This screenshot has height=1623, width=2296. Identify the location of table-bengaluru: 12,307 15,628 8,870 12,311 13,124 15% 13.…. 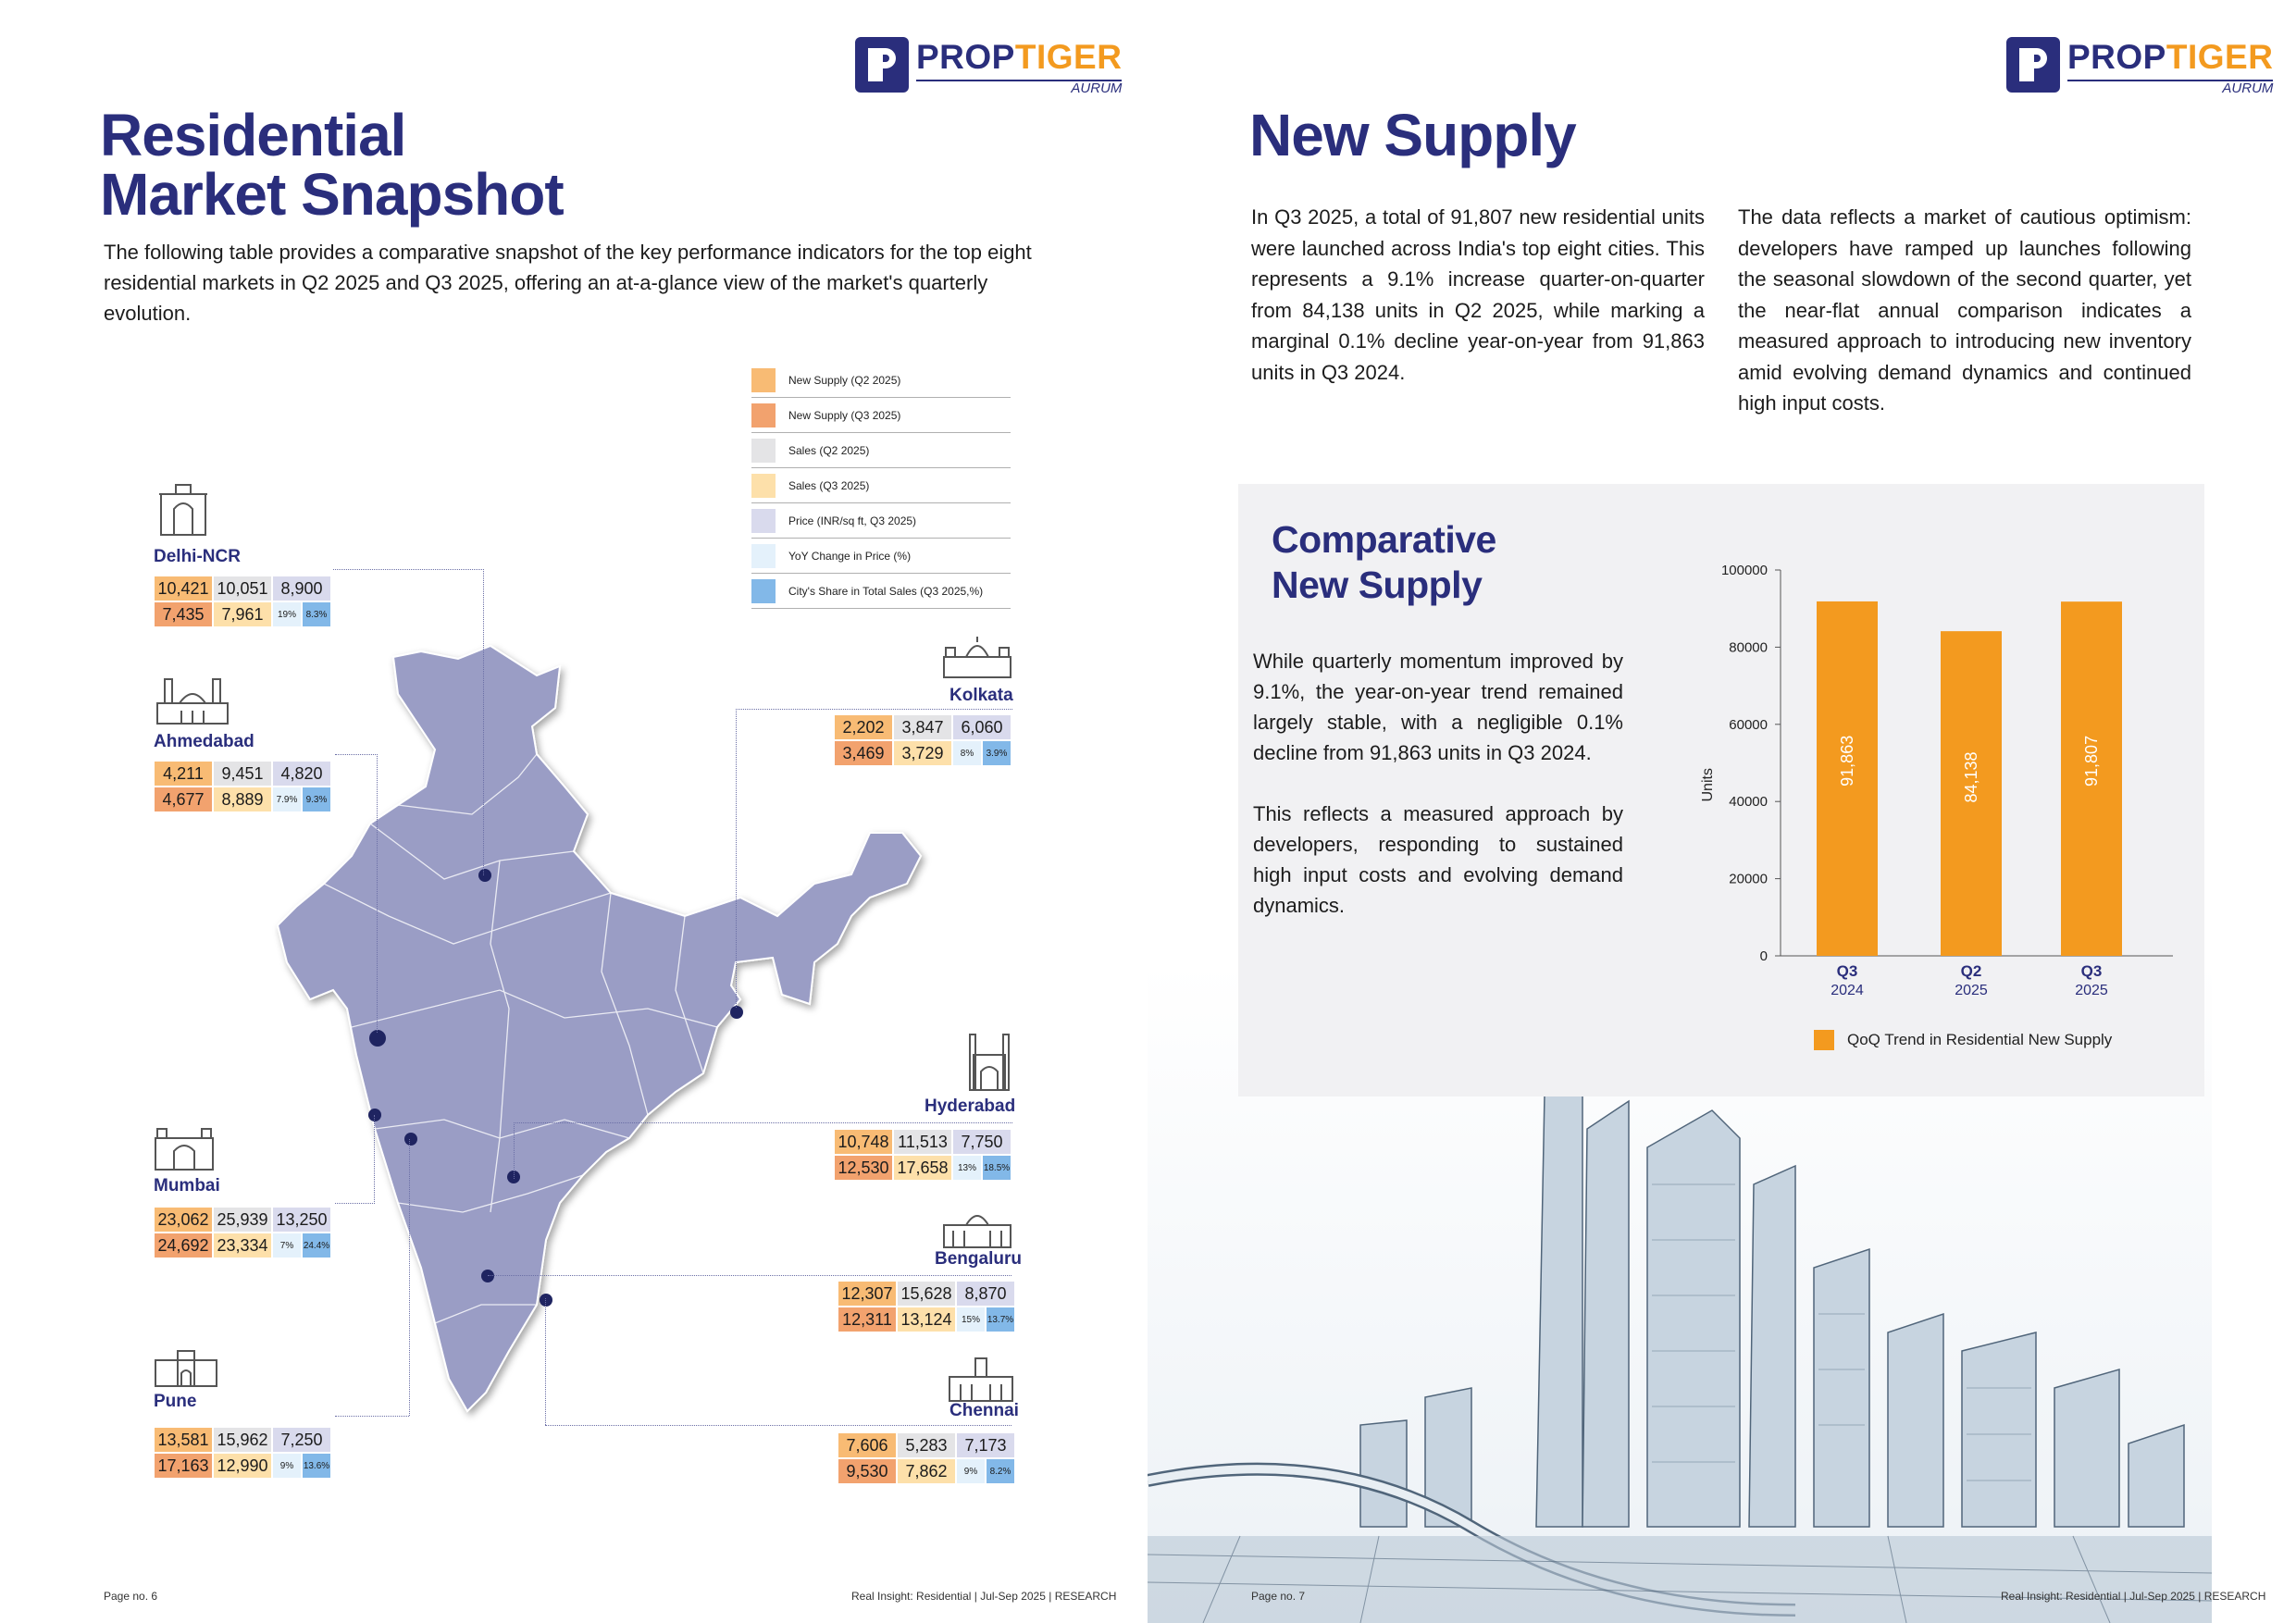
(927, 1306).